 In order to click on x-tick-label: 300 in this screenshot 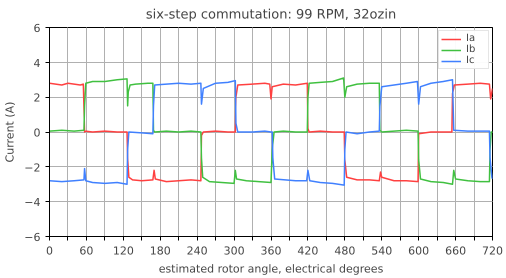, I will do `click(234, 251)`.